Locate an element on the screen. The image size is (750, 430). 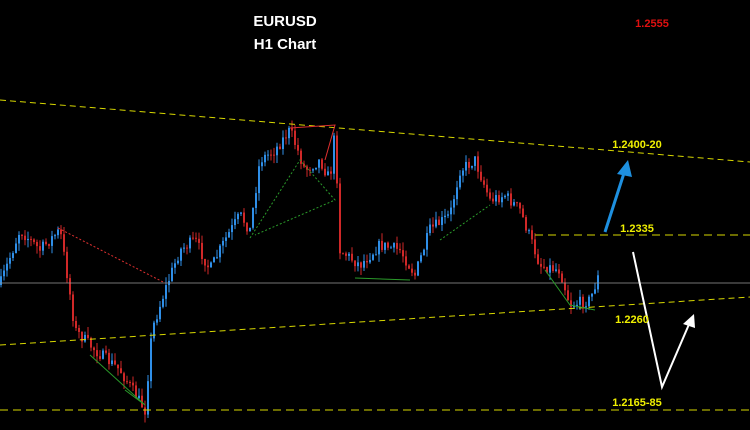
up-arrow is located at coordinates (615, 201).